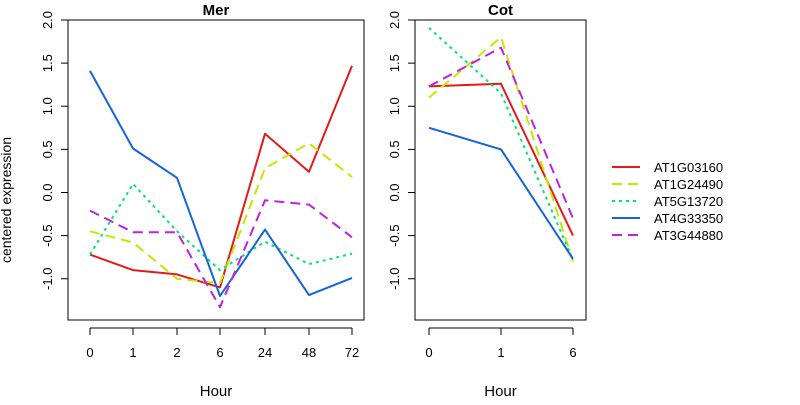 This screenshot has width=800, height=405. I want to click on x-tick-label: 72, so click(352, 352).